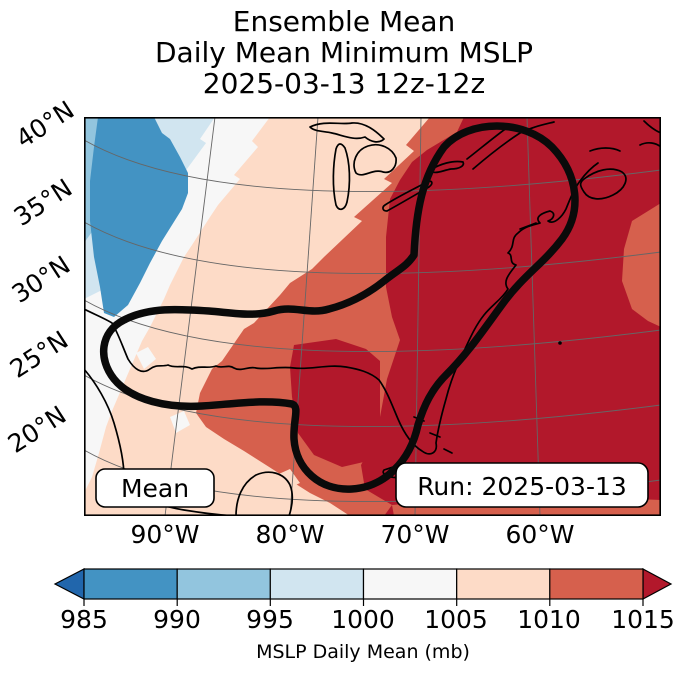 Image resolution: width=688 pixels, height=674 pixels. Describe the element at coordinates (41, 279) in the screenshot. I see `lat-tick-30n: 30°N` at that location.